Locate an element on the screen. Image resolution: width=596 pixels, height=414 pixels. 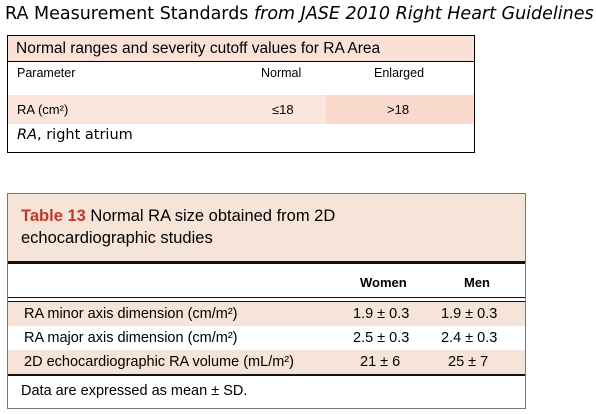
cell-normal: ≤18 is located at coordinates (283, 109).